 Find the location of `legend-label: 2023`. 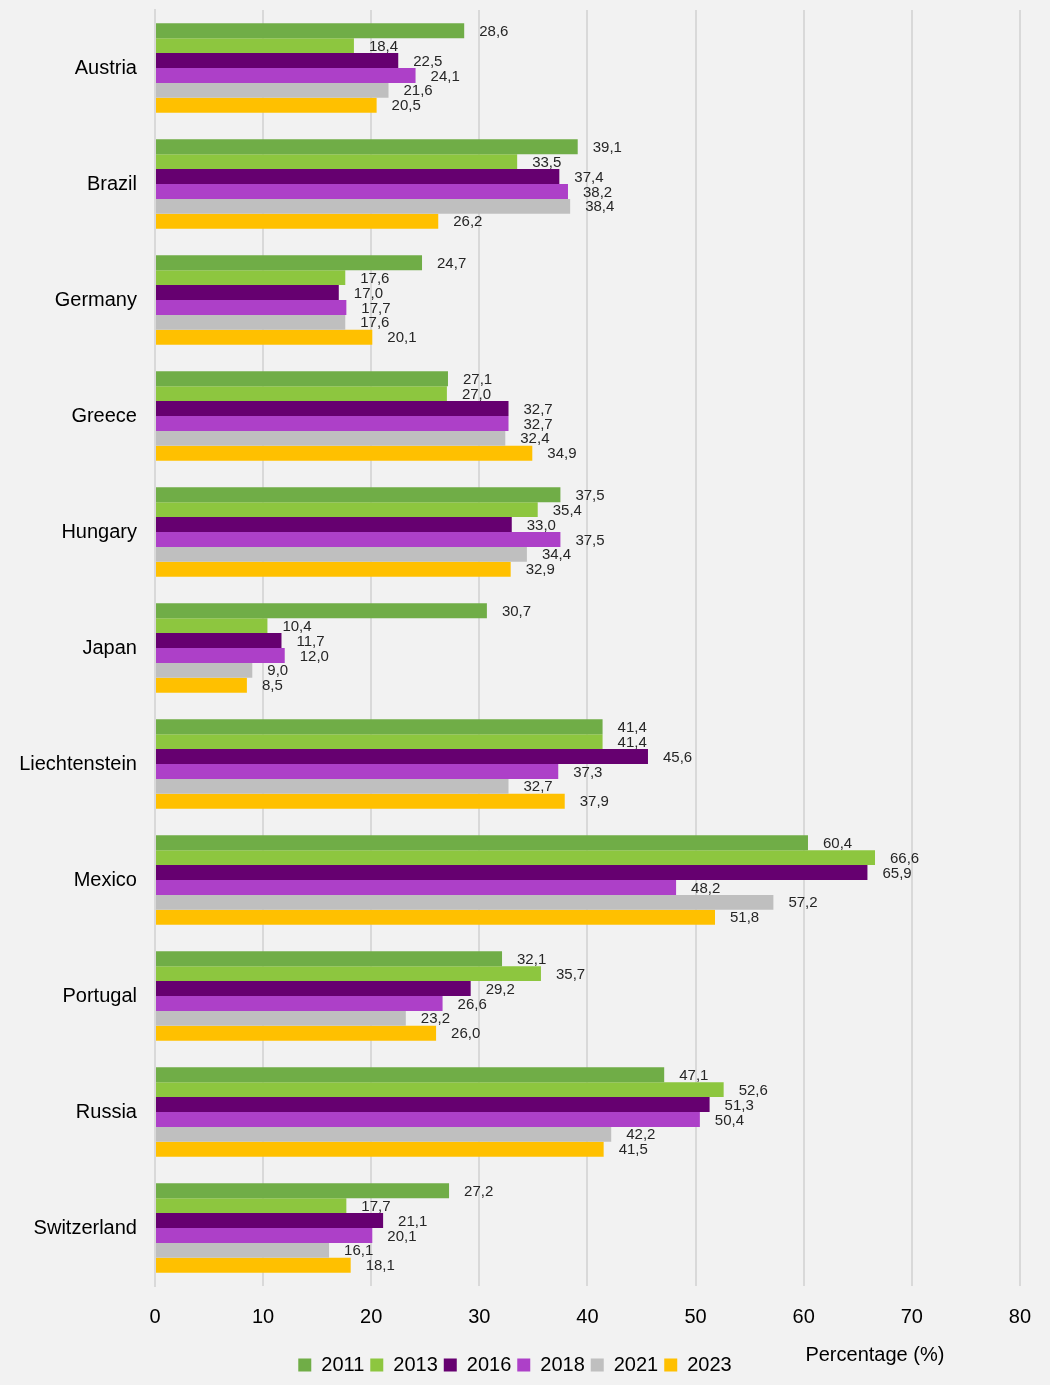

legend-label: 2023 is located at coordinates (709, 1363).